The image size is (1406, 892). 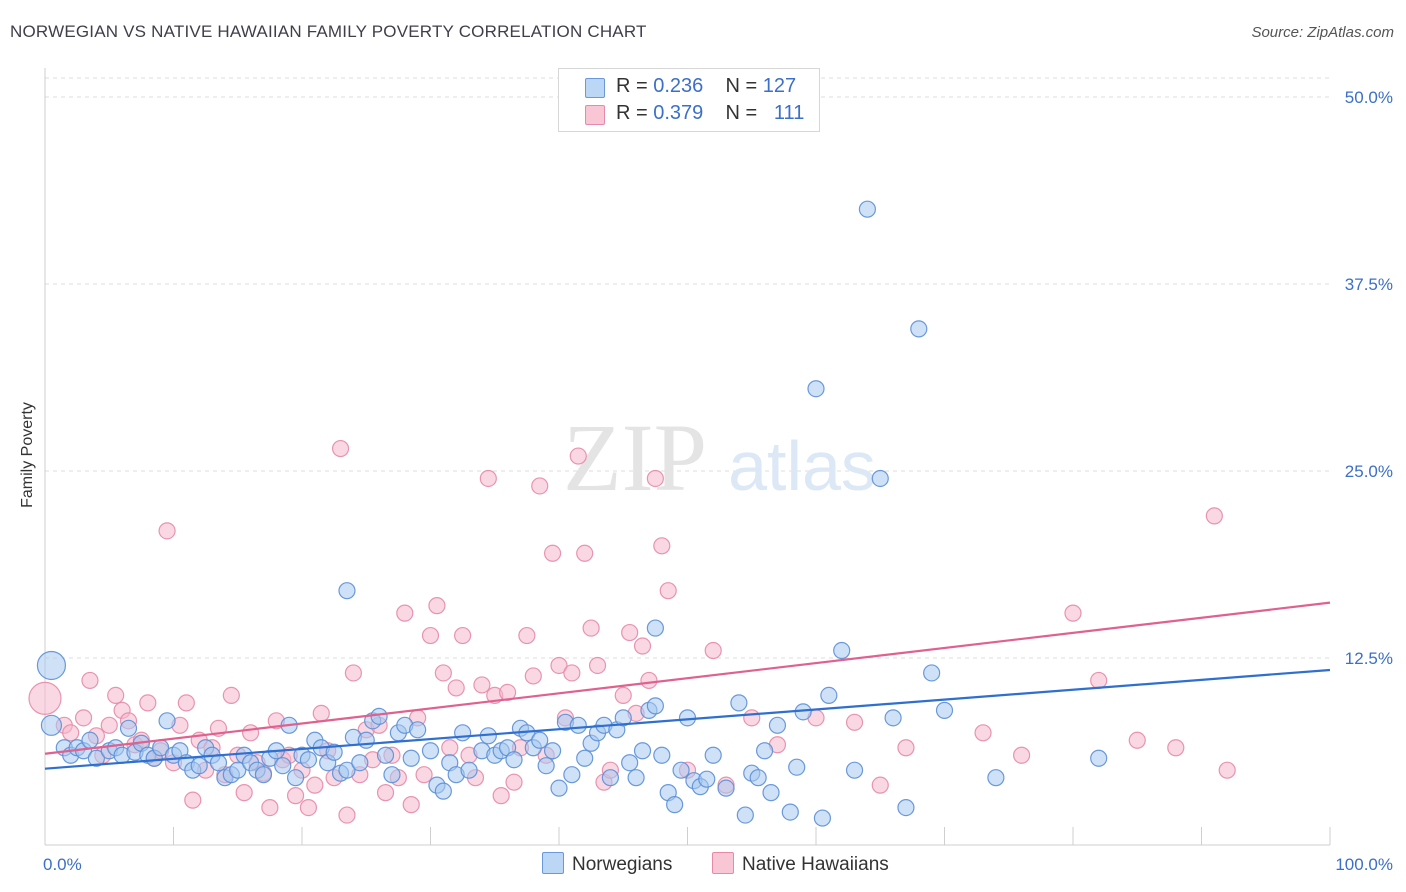 I want to click on norwegians-legend-label: Norwegians, so click(x=622, y=864).